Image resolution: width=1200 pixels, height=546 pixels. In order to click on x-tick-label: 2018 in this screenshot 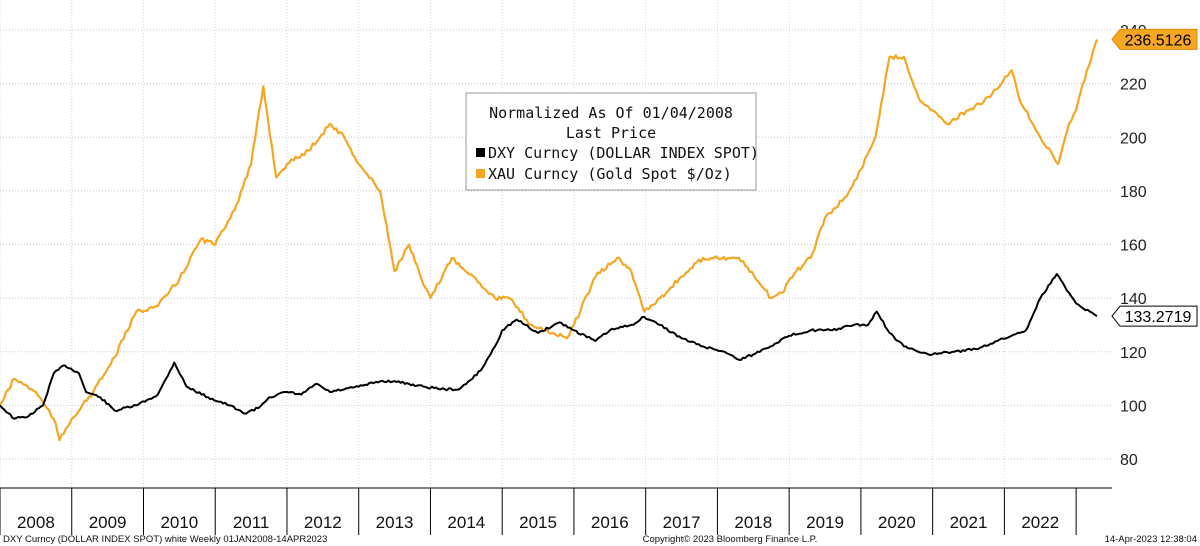, I will do `click(753, 522)`.